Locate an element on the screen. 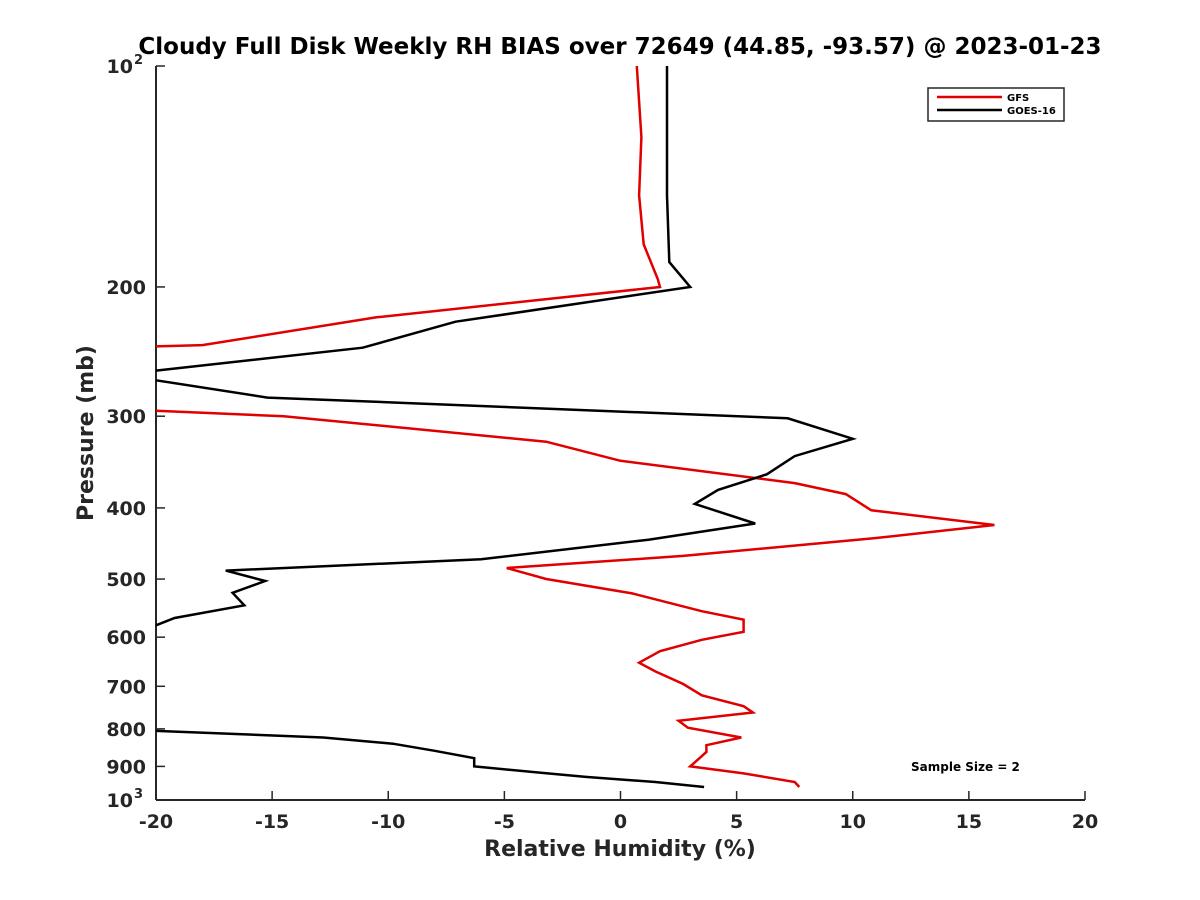 The height and width of the screenshot is (900, 1200). x-tick-label: 0 is located at coordinates (620, 822).